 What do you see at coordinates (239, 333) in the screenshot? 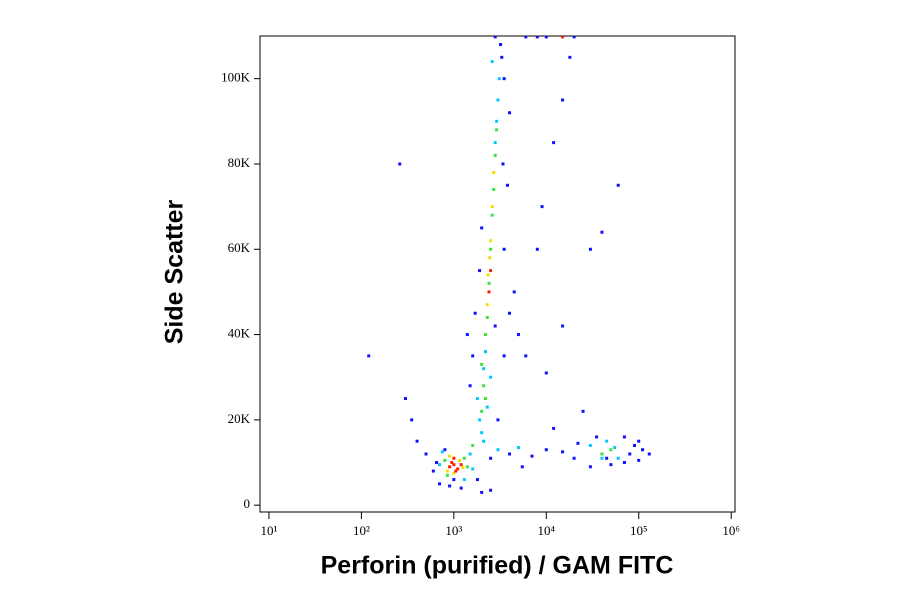
I see `y-tick-label: 40K` at bounding box center [239, 333].